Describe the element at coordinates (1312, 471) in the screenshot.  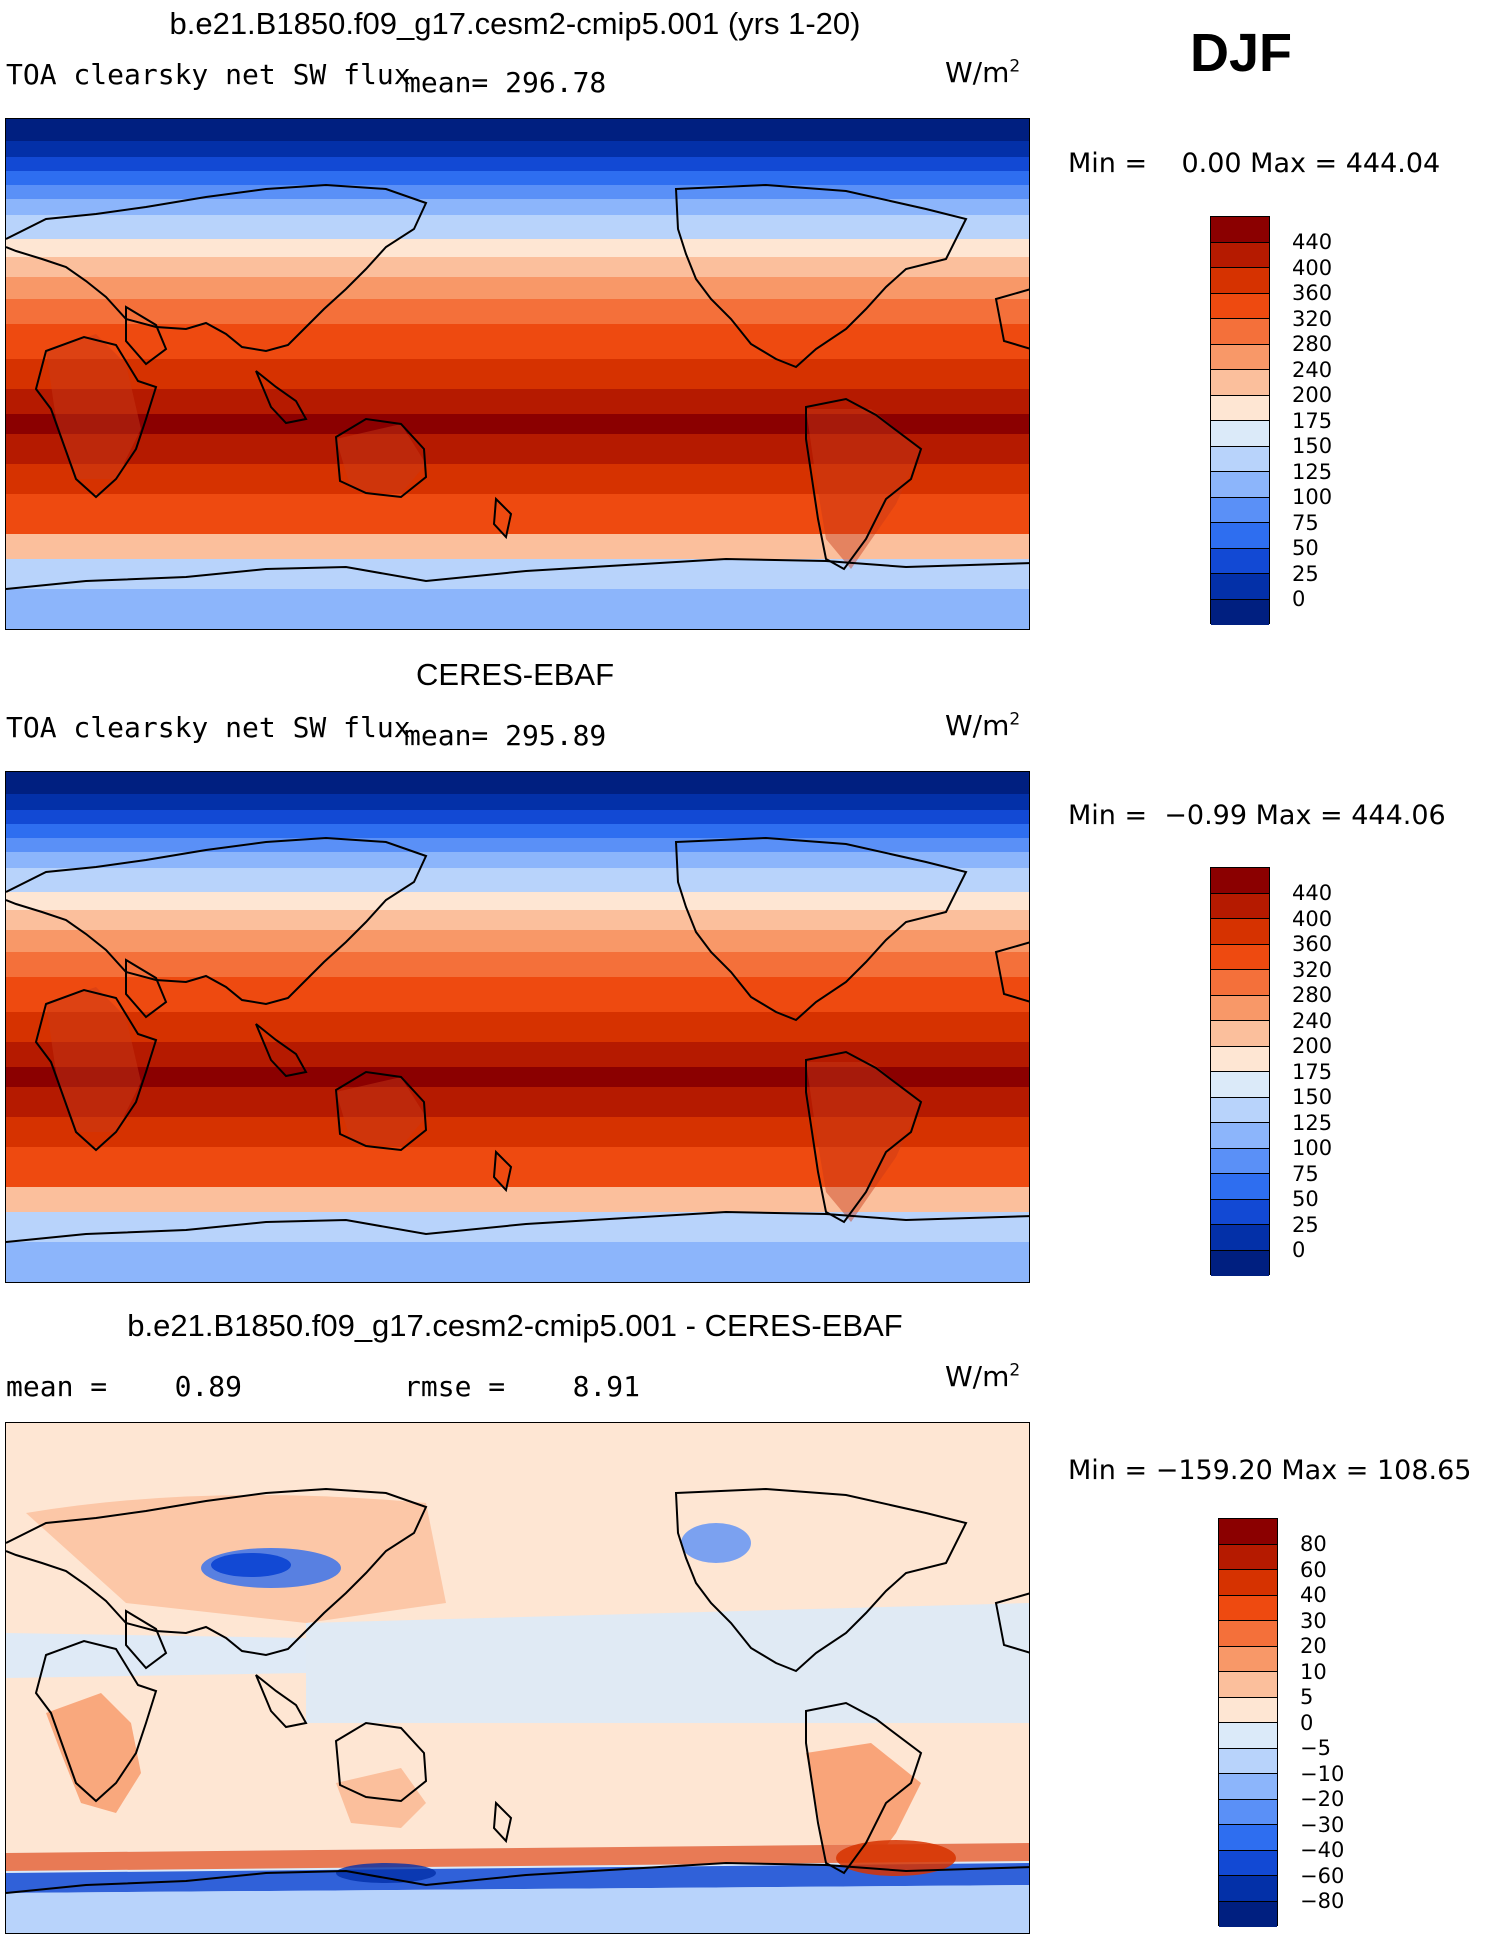
I see `colorbar-tick-label: 125` at that location.